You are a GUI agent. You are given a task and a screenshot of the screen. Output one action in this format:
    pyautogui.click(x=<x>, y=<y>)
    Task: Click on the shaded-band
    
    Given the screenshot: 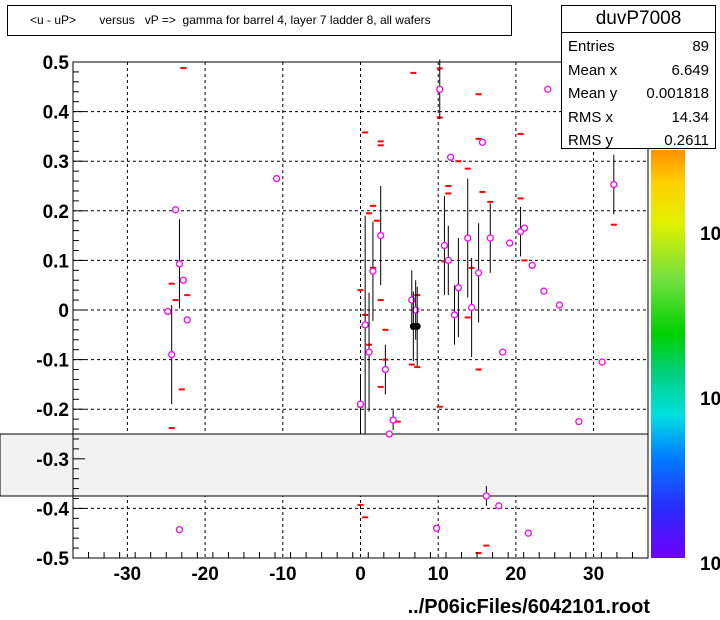 What is the action you would take?
    pyautogui.click(x=324, y=465)
    